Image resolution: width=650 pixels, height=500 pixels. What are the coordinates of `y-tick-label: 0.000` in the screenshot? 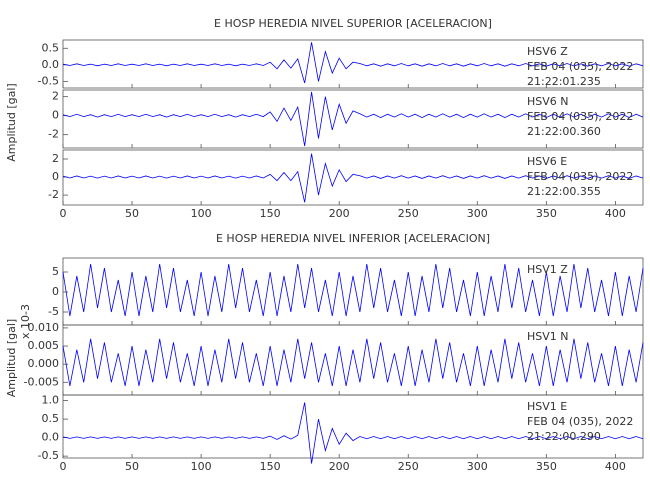 It's located at (44, 363).